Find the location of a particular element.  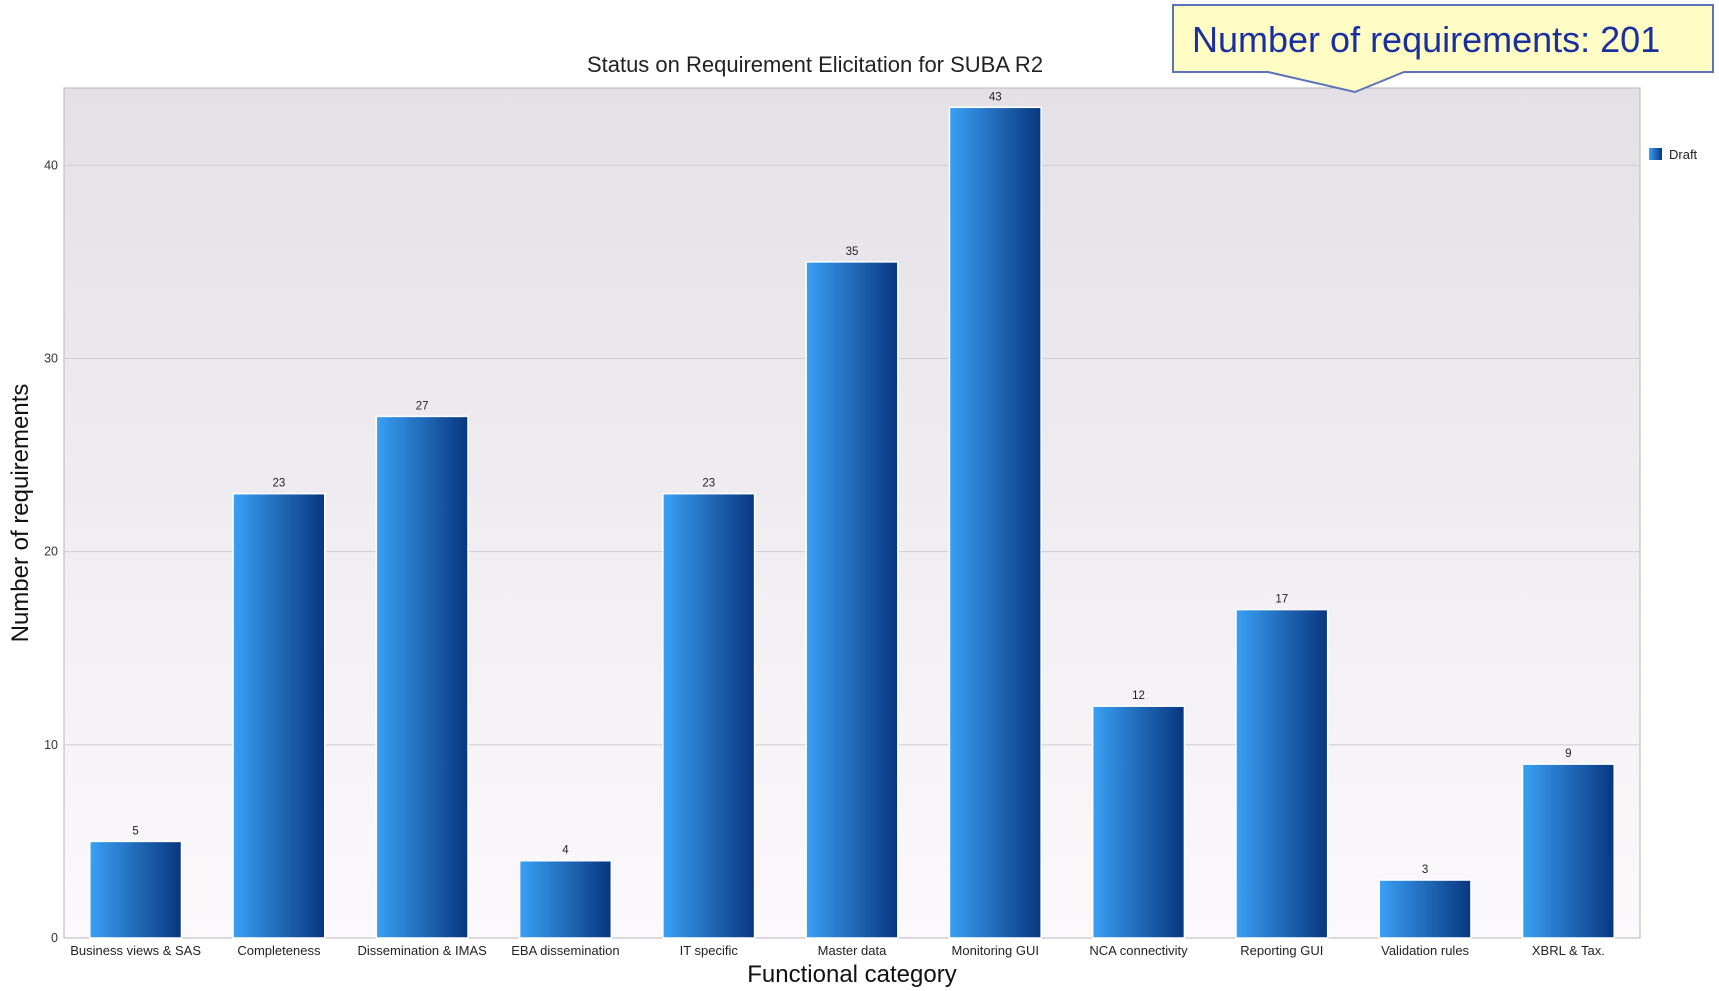

data-label: 9 is located at coordinates (1568, 754).